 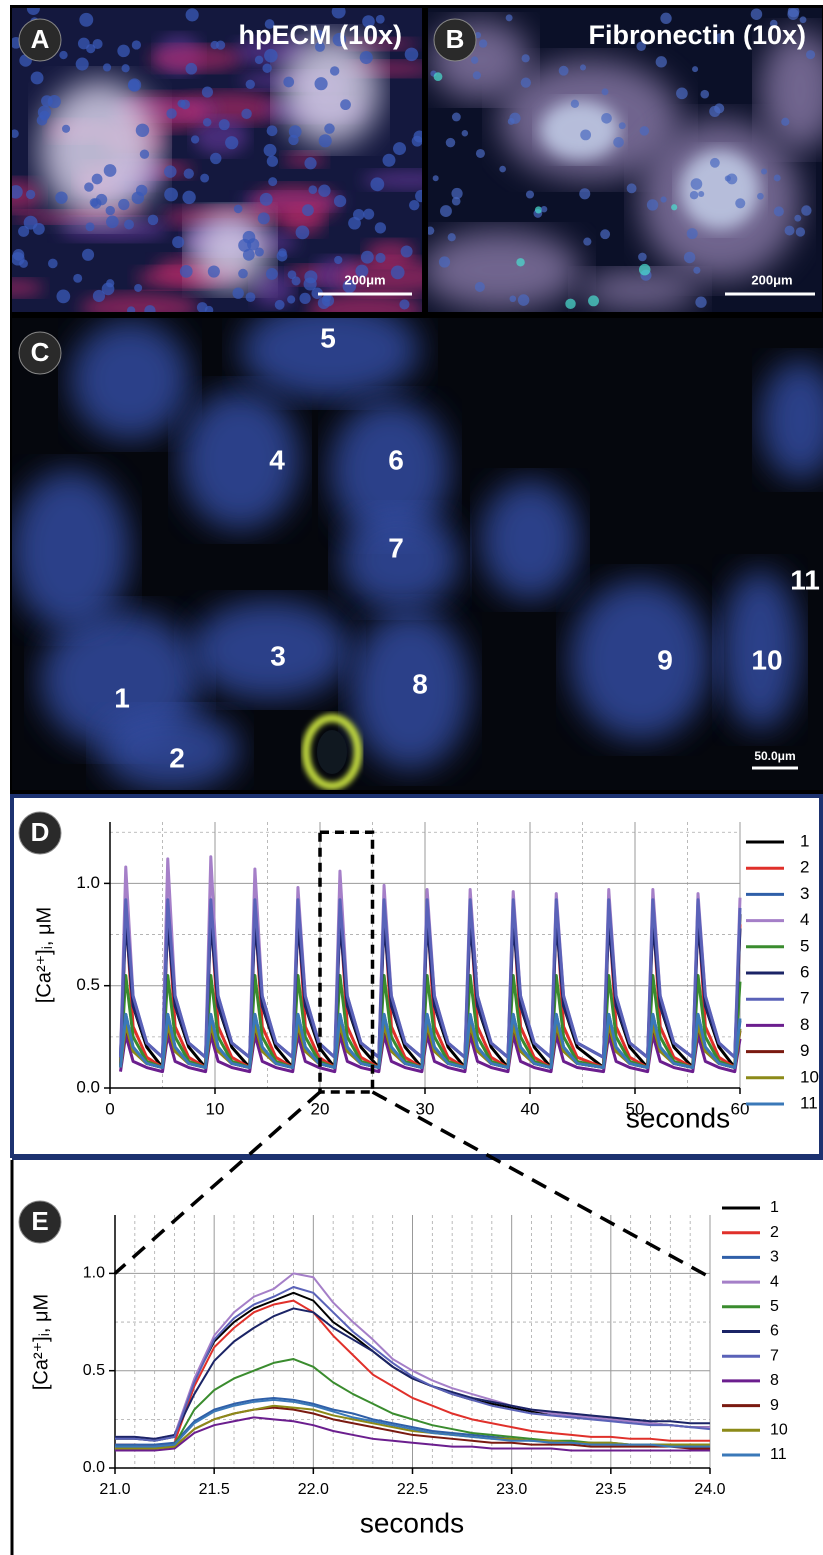 I want to click on x-tick-label: 10, so click(x=215, y=1108).